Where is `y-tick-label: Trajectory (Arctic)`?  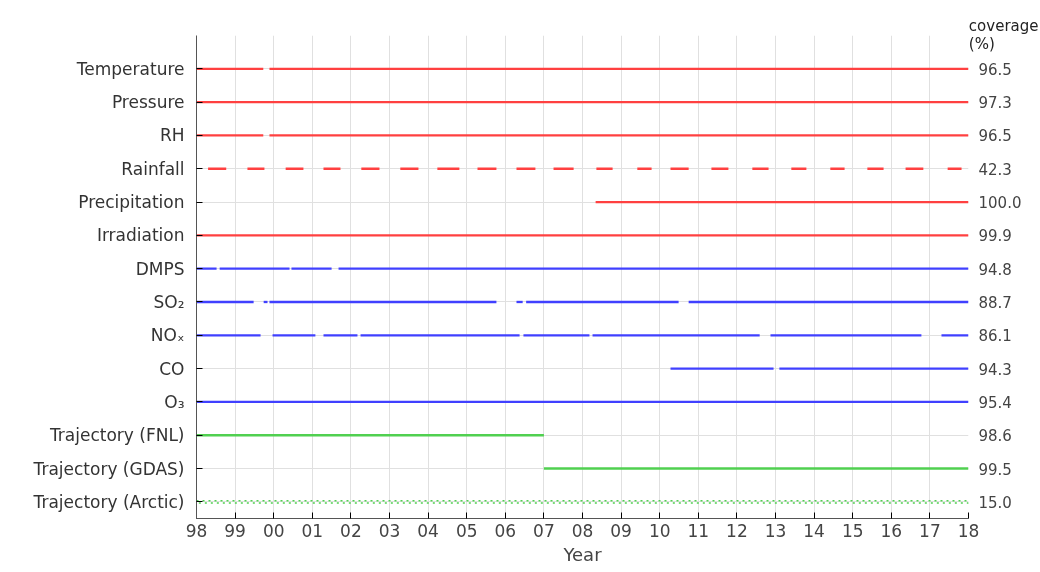
y-tick-label: Trajectory (Arctic) is located at coordinates (108, 501).